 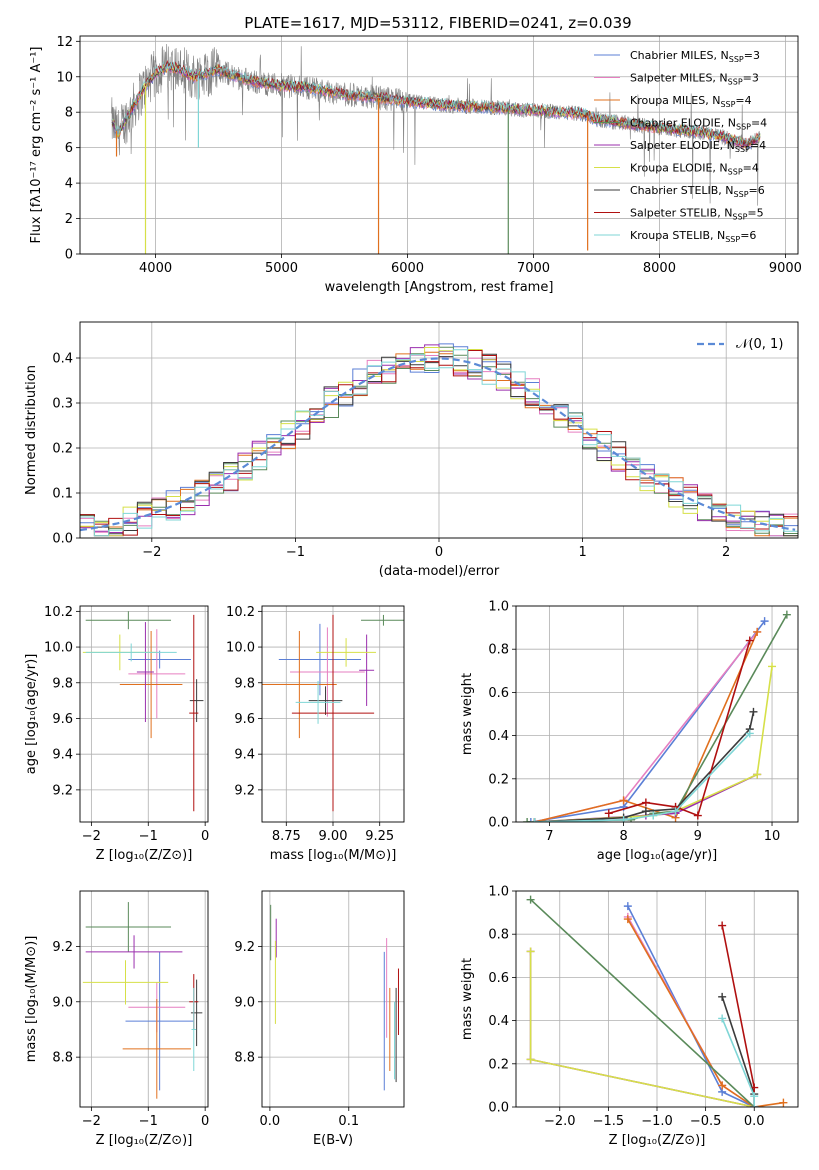 I want to click on x-axis-label: E(B-V), so click(x=333, y=1140).